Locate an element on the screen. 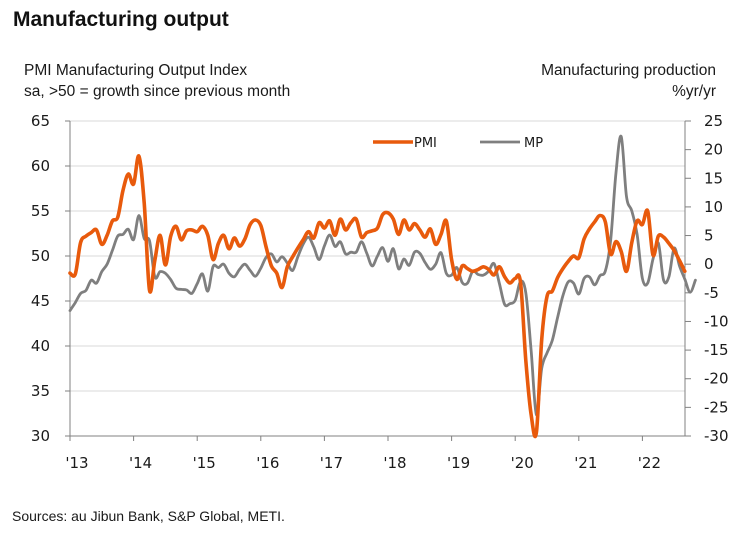  right-tick-label: 15 is located at coordinates (713, 178).